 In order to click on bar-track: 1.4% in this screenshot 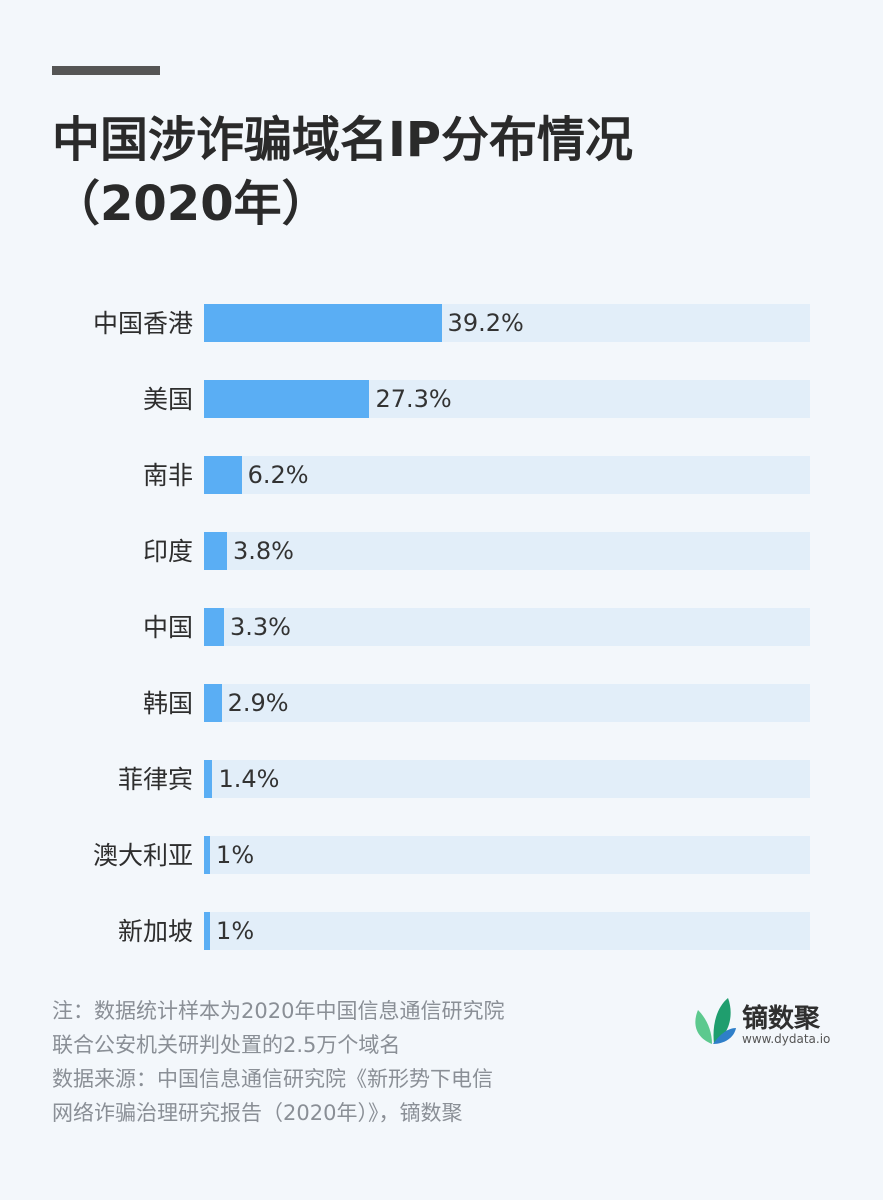, I will do `click(507, 779)`.